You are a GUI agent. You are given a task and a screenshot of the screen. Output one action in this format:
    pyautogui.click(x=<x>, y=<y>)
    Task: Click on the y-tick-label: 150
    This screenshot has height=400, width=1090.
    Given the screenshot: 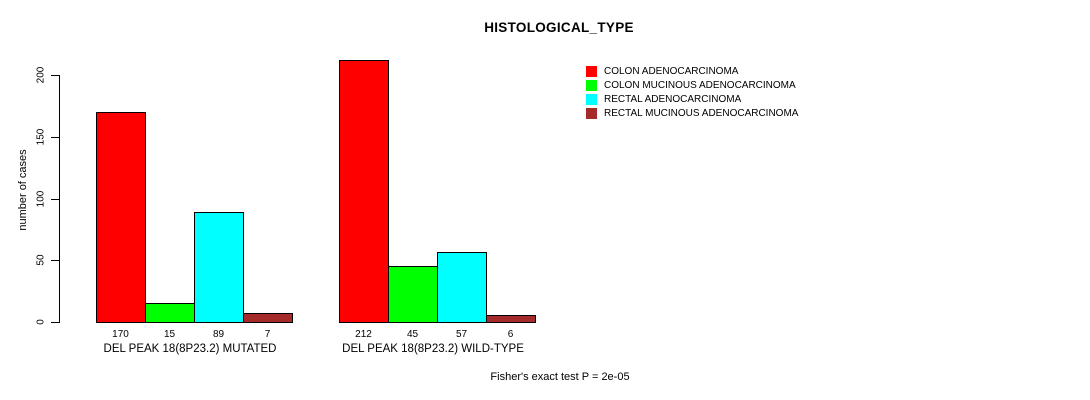 What is the action you would take?
    pyautogui.click(x=41, y=137)
    